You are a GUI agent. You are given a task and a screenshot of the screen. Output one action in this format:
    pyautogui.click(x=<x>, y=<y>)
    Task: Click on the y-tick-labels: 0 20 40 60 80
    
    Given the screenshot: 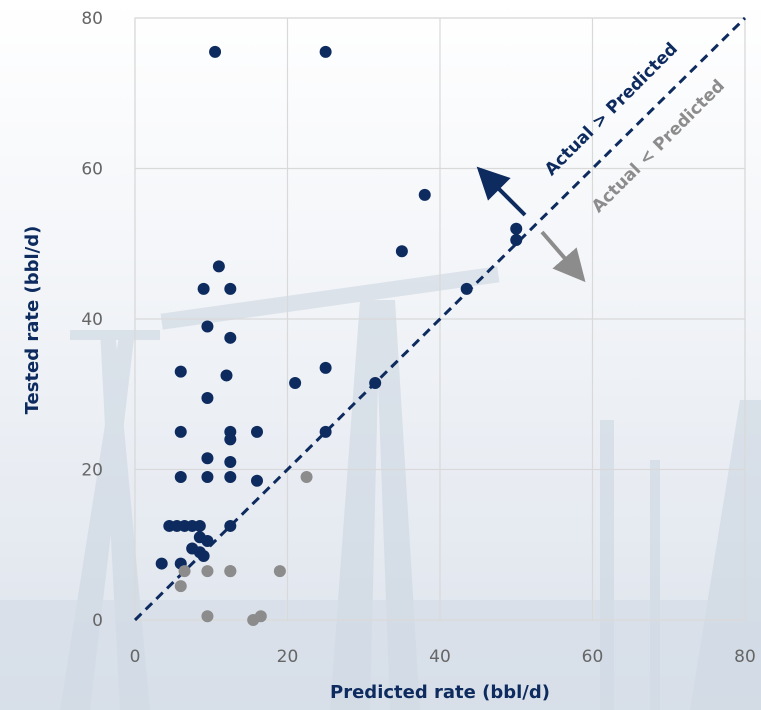 What is the action you would take?
    pyautogui.click(x=92, y=320)
    